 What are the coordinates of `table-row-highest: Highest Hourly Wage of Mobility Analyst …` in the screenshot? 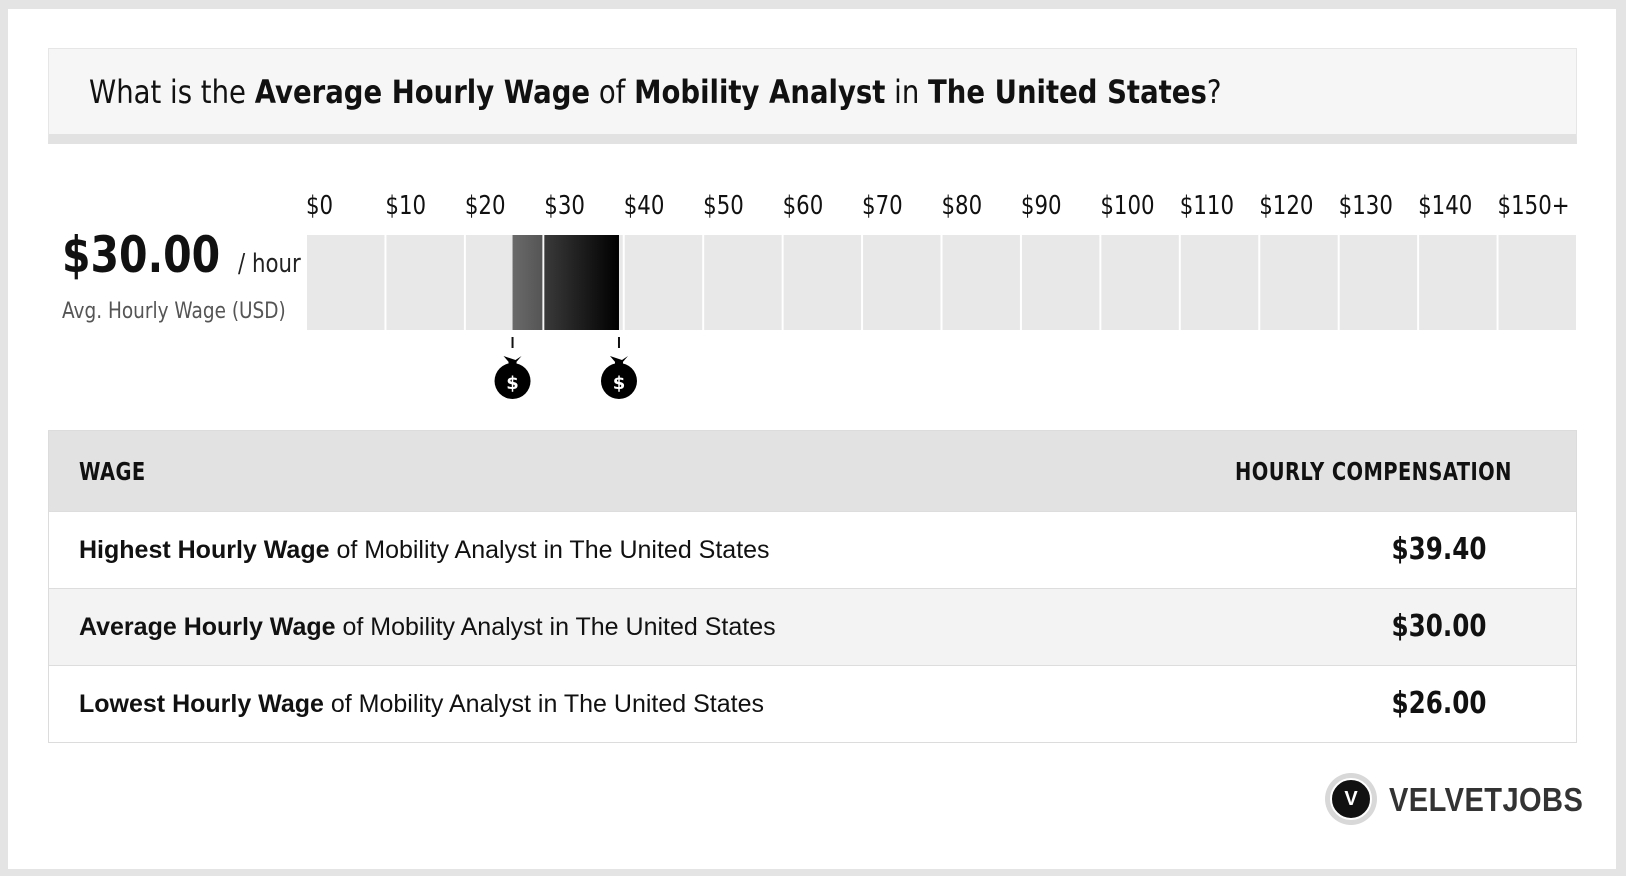 It's located at (812, 549).